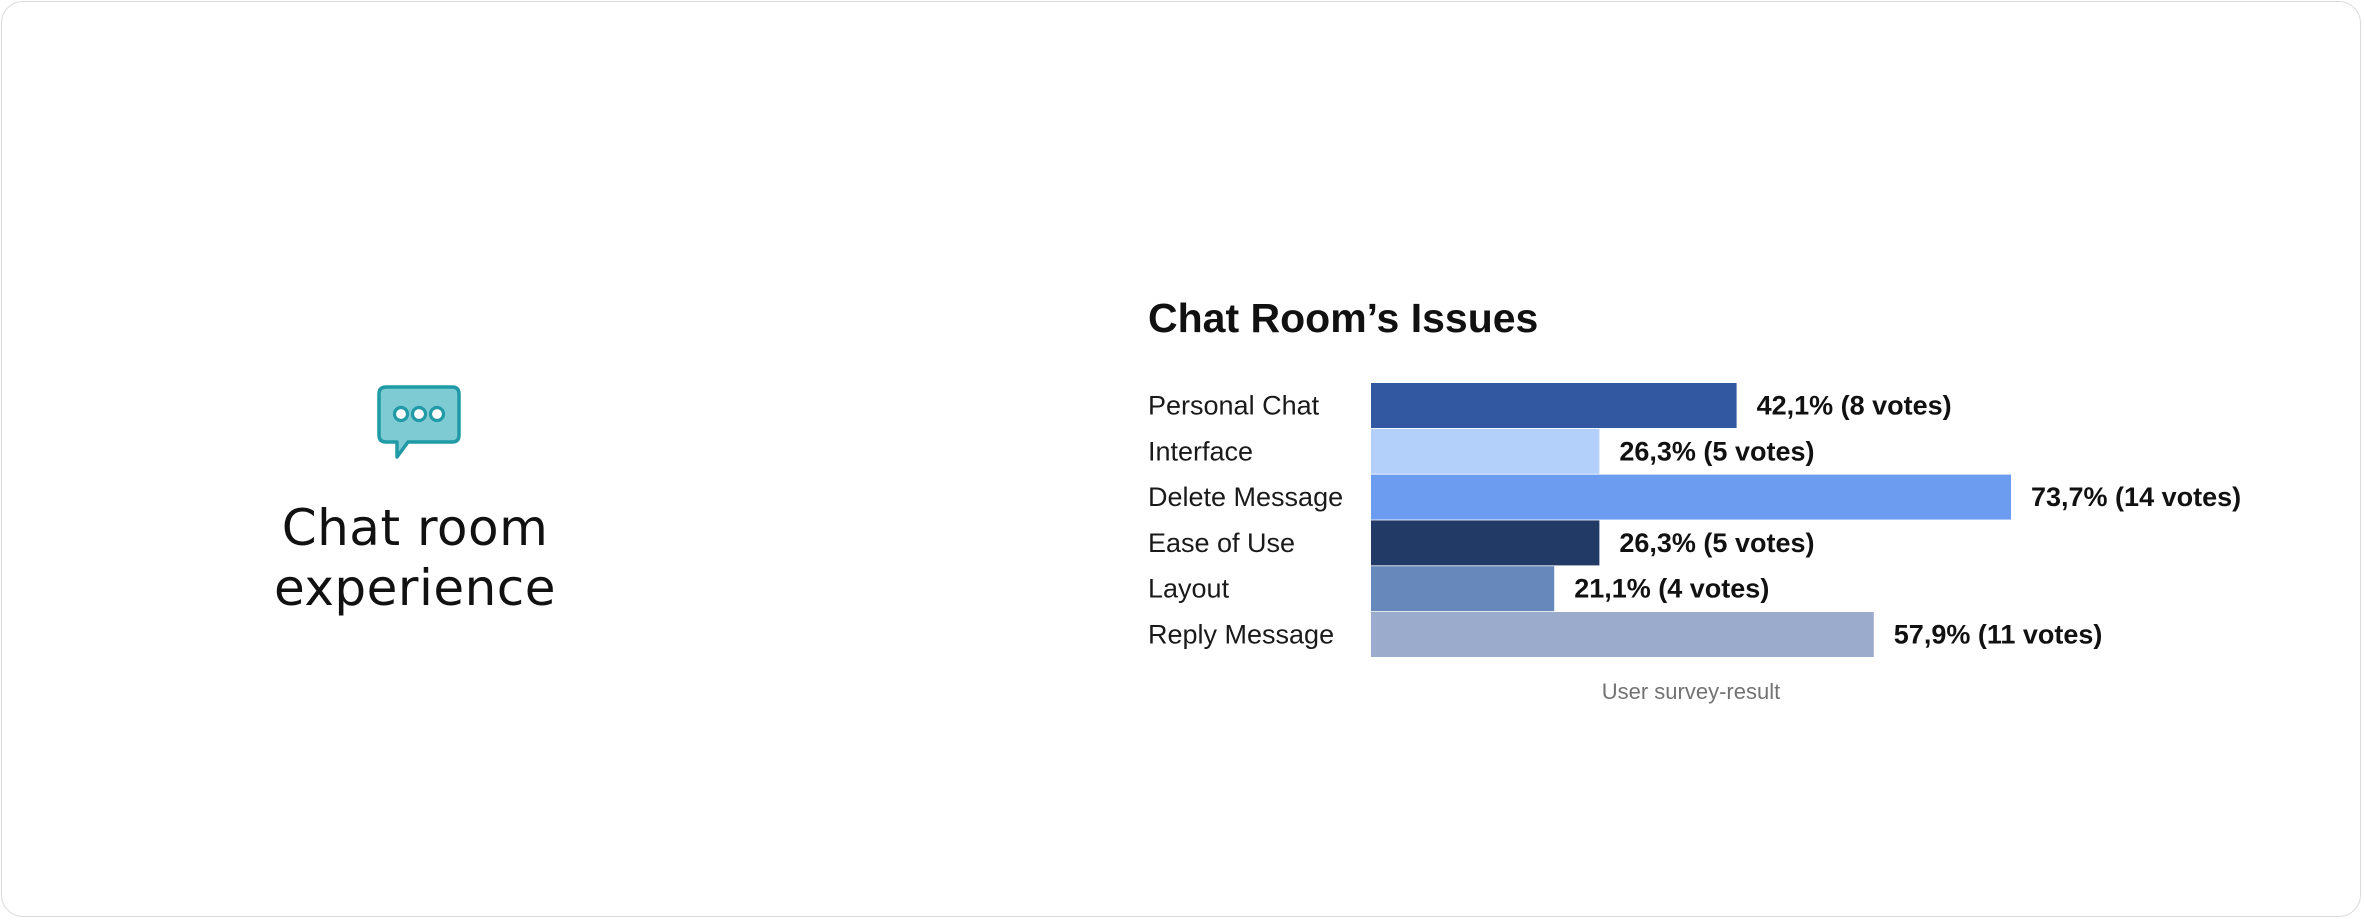  Describe the element at coordinates (1998, 635) in the screenshot. I see `value-label: 57,9% (11 votes)` at that location.